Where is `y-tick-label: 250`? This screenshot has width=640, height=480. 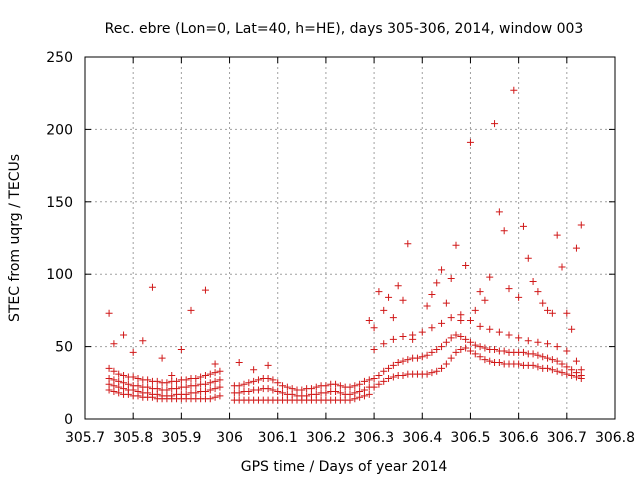 y-tick-label: 250 is located at coordinates (59, 58).